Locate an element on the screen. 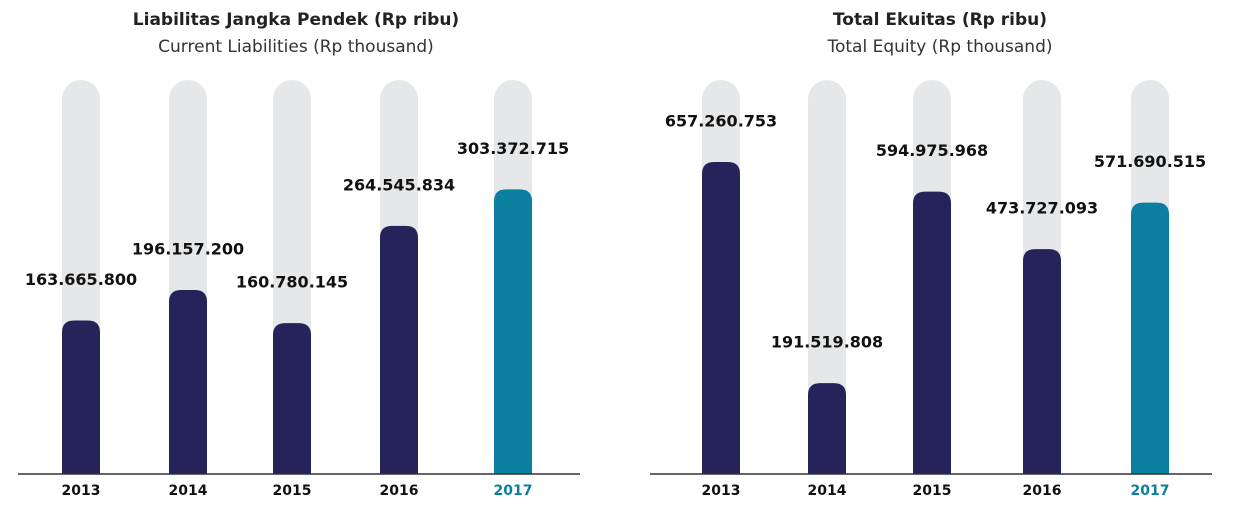 The image size is (1234, 506). value-label: 594.975.968 is located at coordinates (932, 150).